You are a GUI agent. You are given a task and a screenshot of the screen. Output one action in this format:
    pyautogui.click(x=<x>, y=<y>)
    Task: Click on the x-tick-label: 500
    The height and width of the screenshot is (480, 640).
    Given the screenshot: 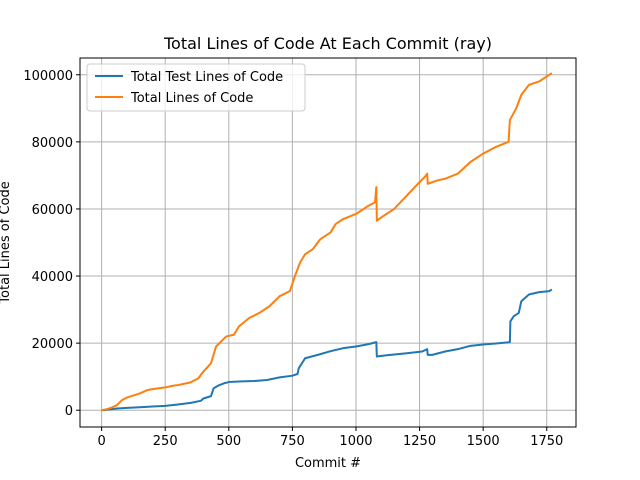 What is the action you would take?
    pyautogui.click(x=228, y=441)
    